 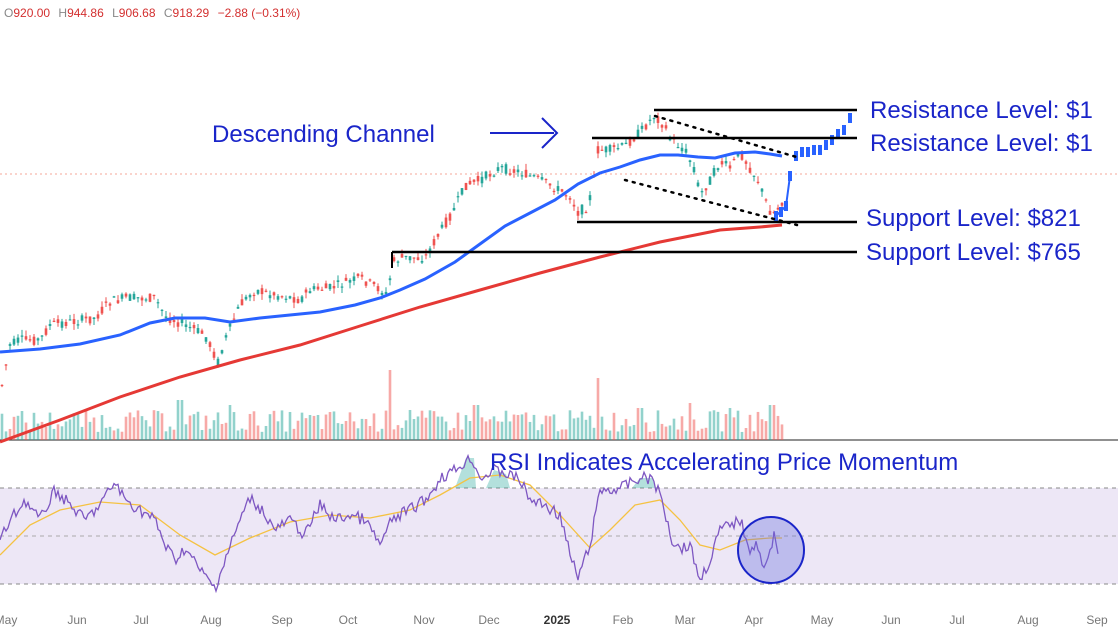 What do you see at coordinates (323, 134) in the screenshot?
I see `channel-label: Descending Channel` at bounding box center [323, 134].